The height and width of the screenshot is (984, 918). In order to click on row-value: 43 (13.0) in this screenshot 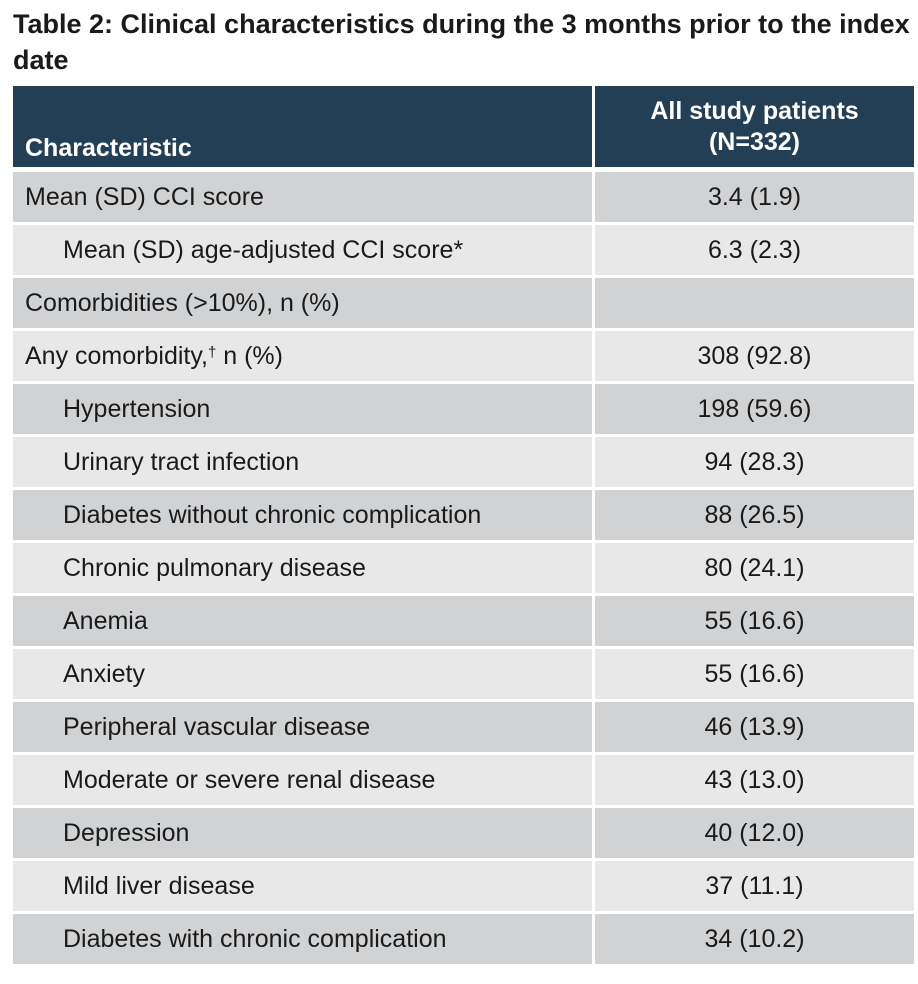, I will do `click(754, 780)`.